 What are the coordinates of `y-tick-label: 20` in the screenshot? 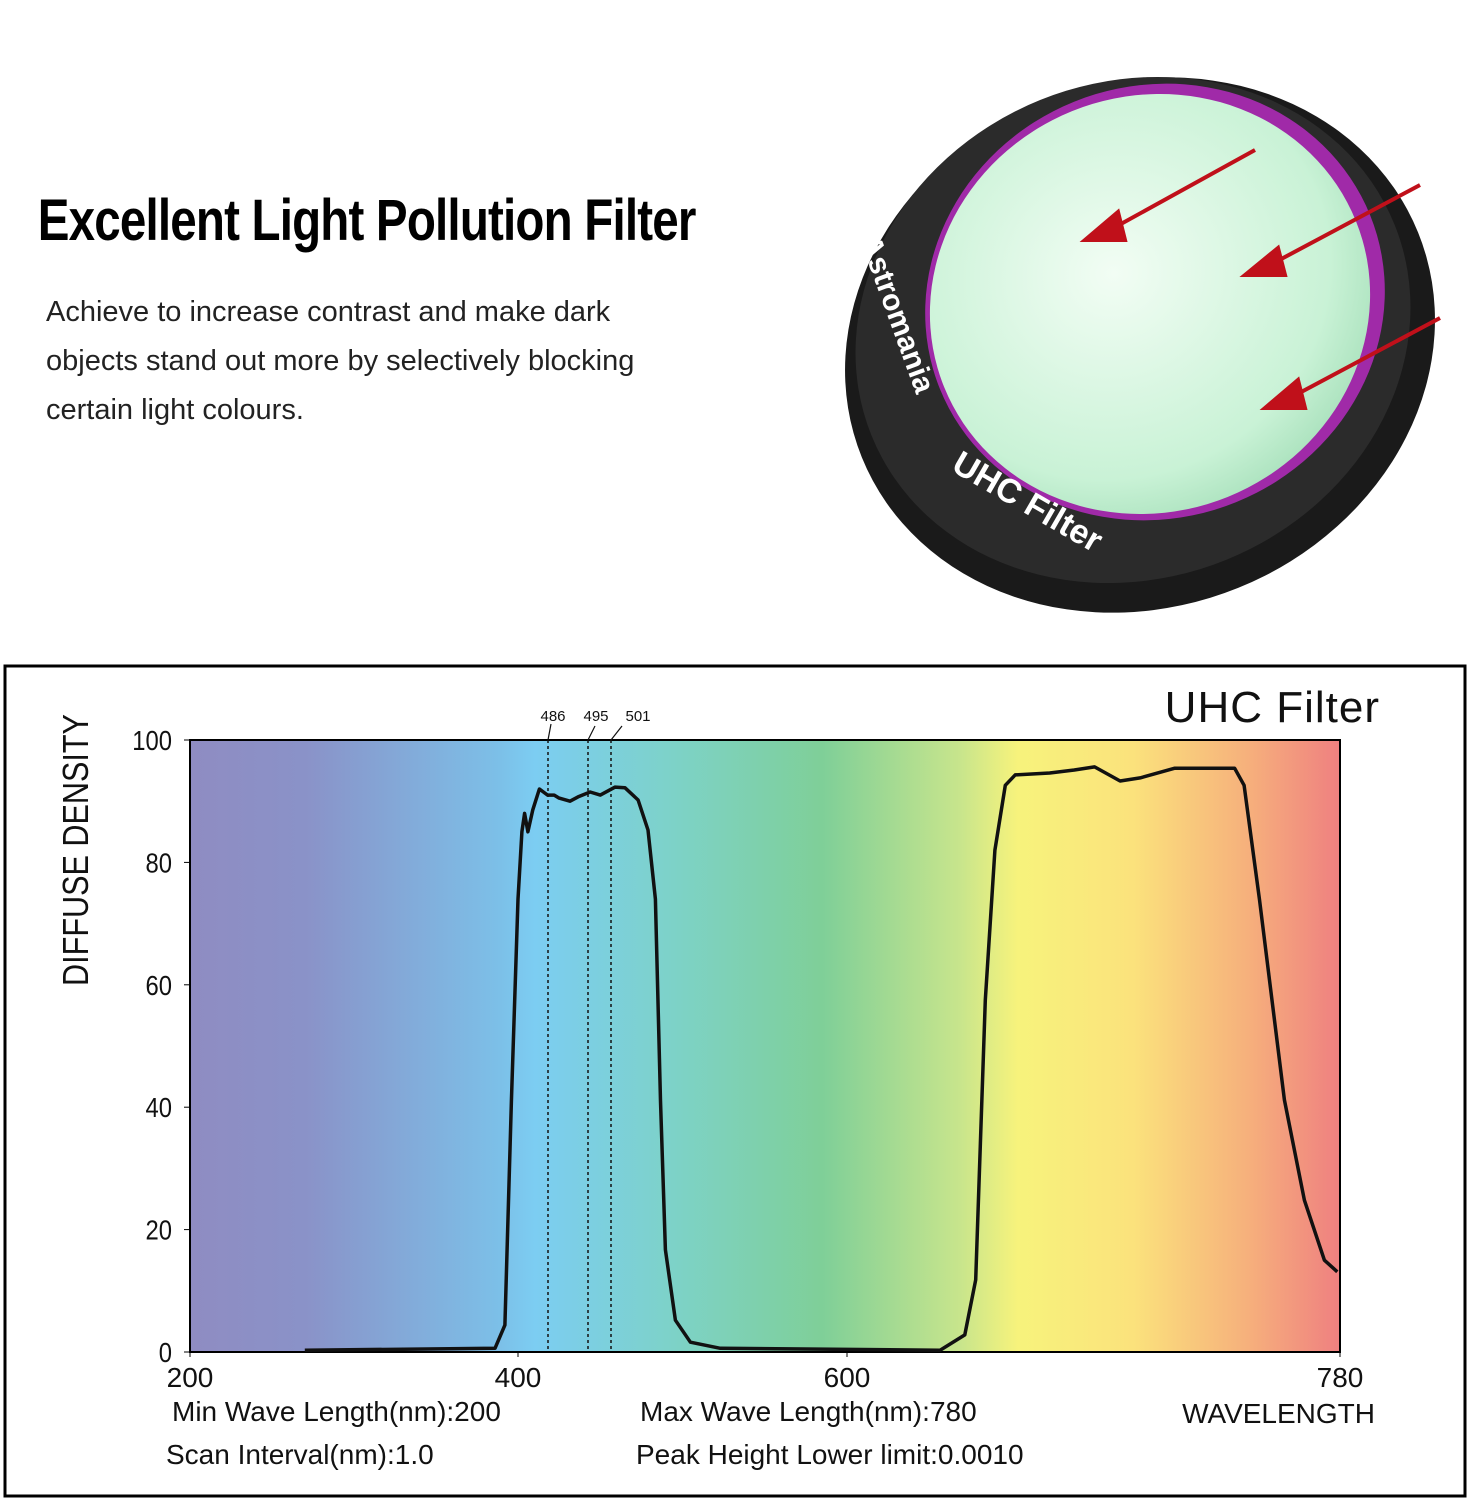 It's located at (159, 1230).